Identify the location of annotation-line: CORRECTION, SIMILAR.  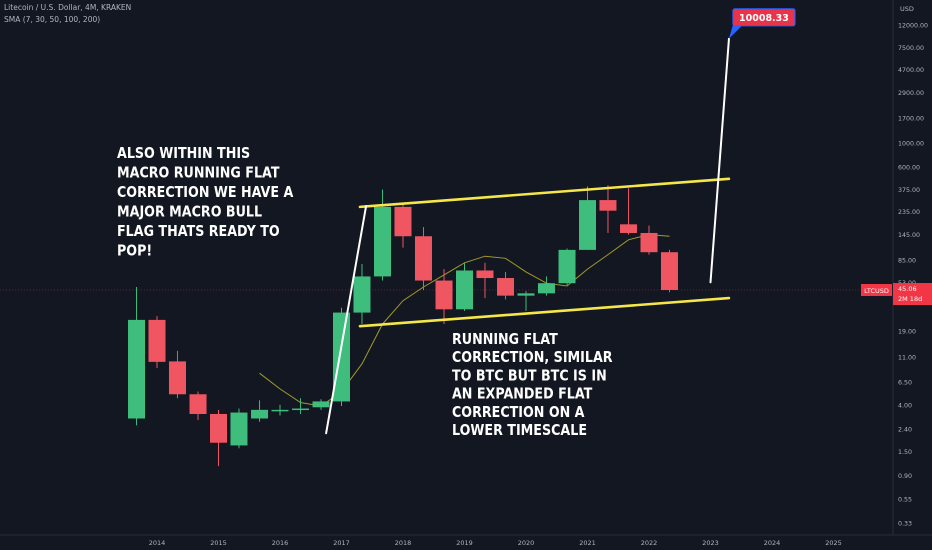
(532, 357).